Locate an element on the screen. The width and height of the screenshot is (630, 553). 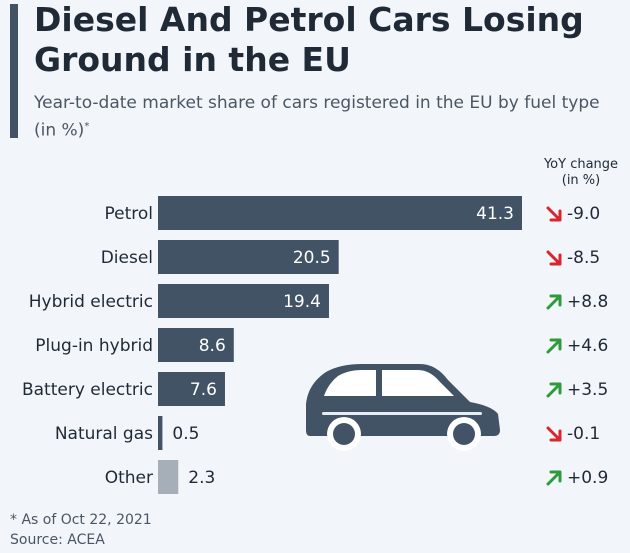
category-label: Petrol is located at coordinates (128, 214).